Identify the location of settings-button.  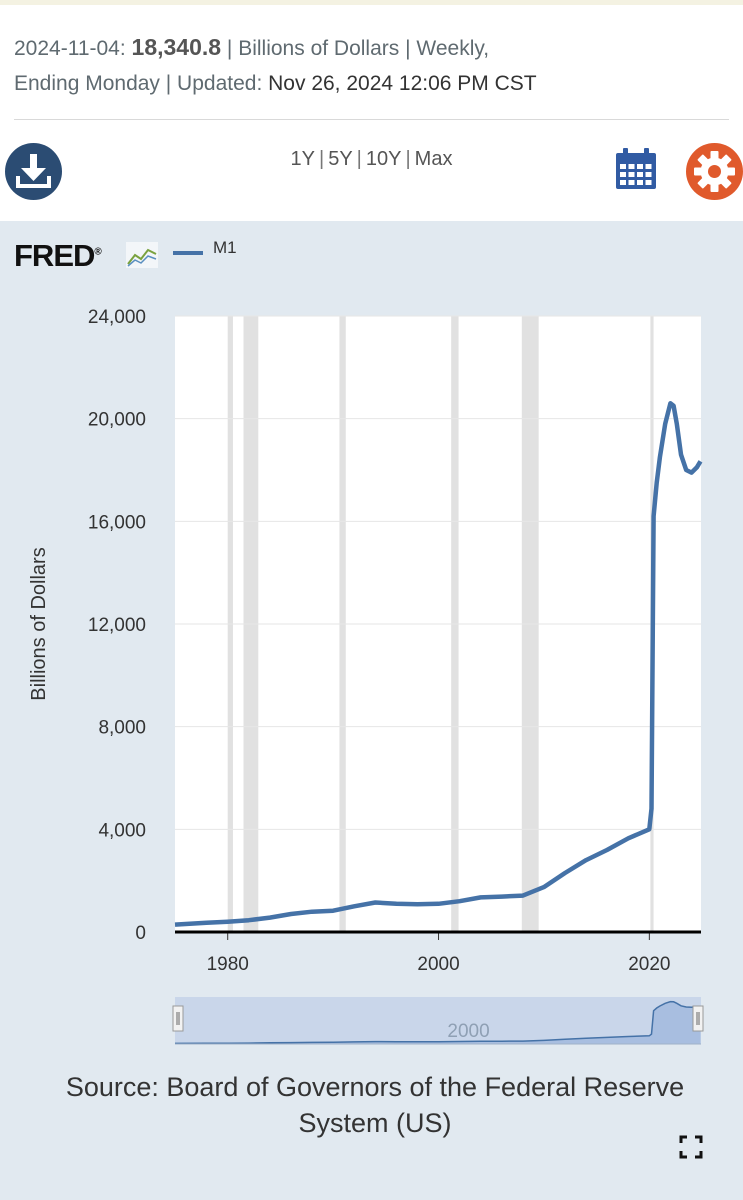
(714, 171).